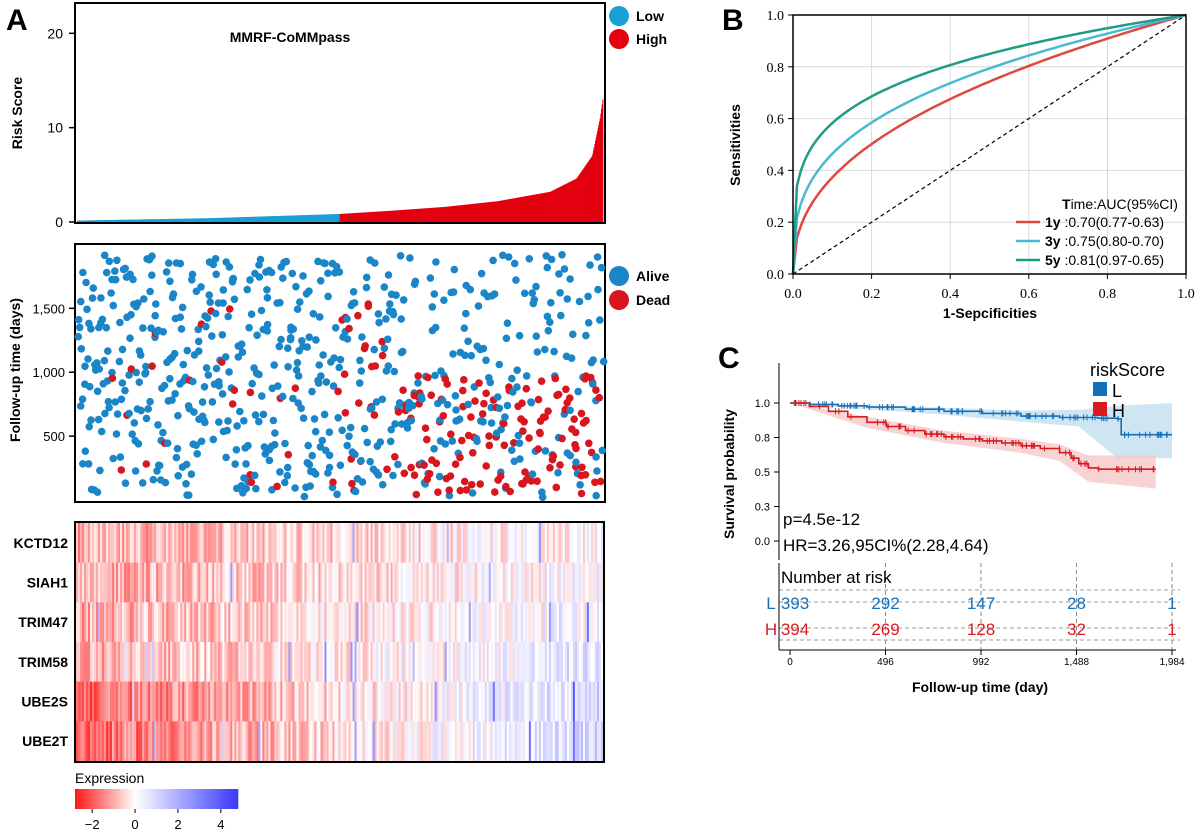  Describe the element at coordinates (1100, 409) in the screenshot. I see `km-legend-high-marker` at that location.